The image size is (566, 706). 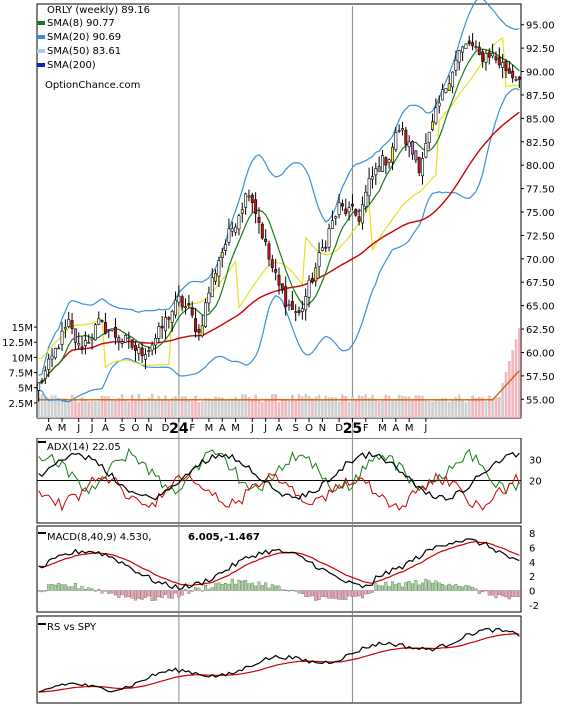 What do you see at coordinates (279, 476) in the screenshot?
I see `adx-line` at bounding box center [279, 476].